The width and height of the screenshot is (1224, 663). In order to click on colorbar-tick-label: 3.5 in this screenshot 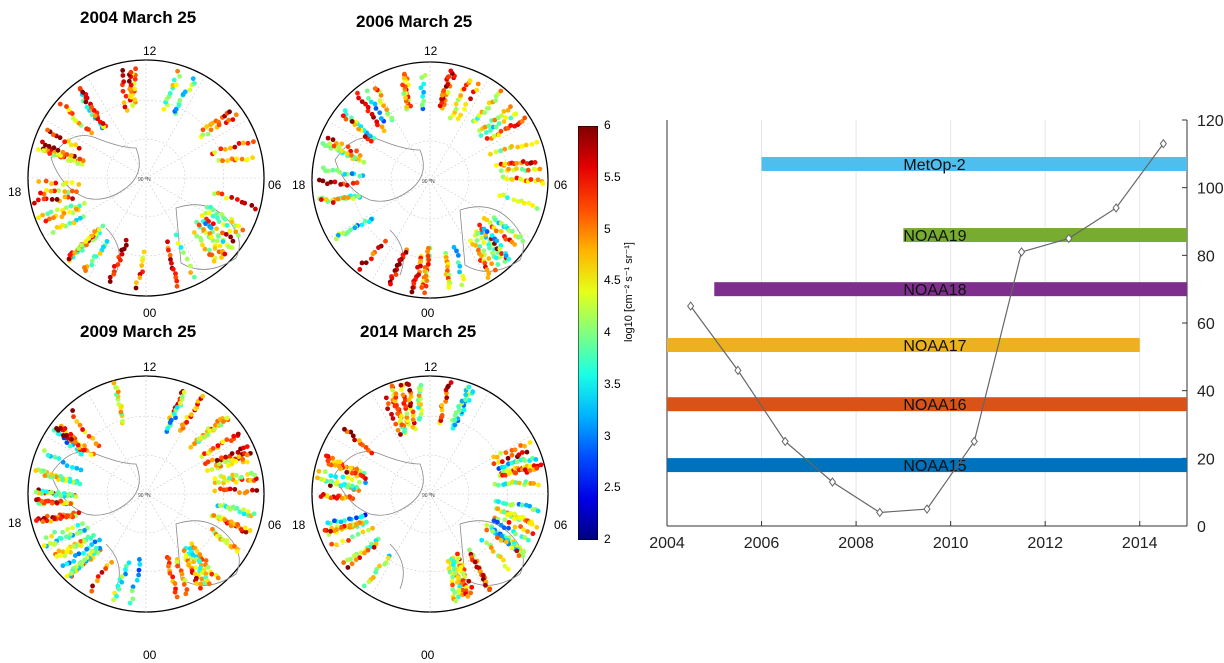, I will do `click(612, 383)`.